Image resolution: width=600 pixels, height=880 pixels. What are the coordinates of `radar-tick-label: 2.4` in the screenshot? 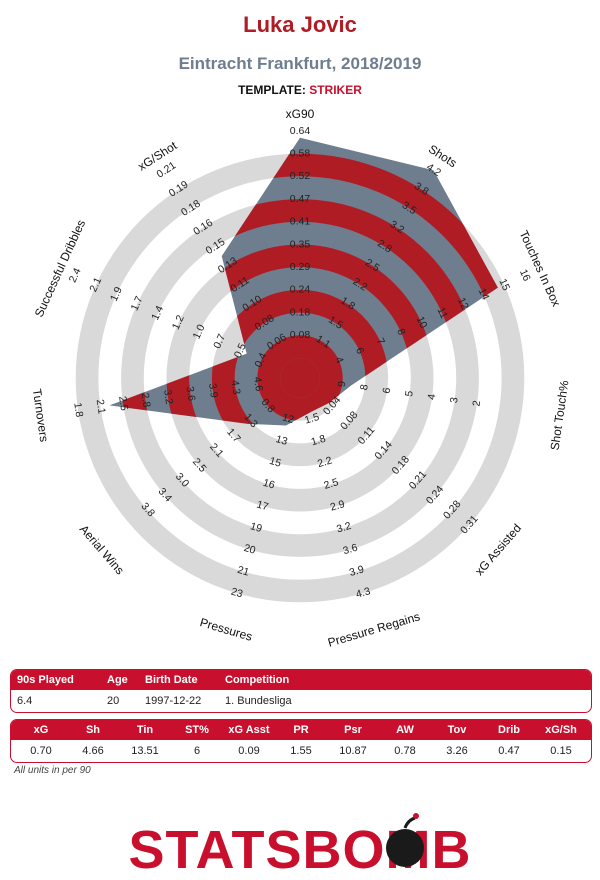 It's located at (75, 275).